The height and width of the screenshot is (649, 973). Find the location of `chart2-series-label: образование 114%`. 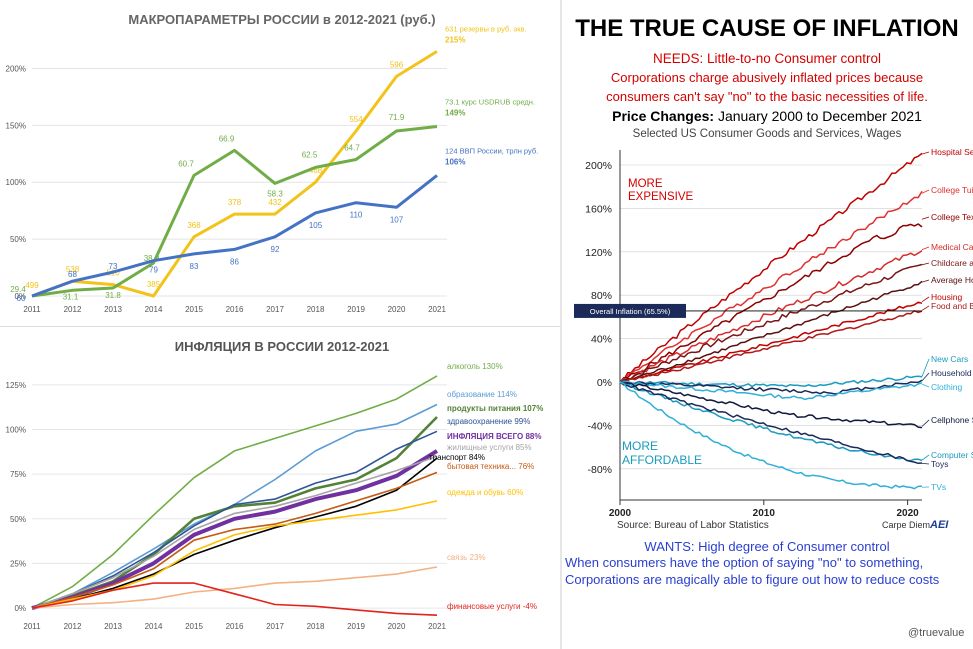

chart2-series-label: образование 114% is located at coordinates (482, 394).